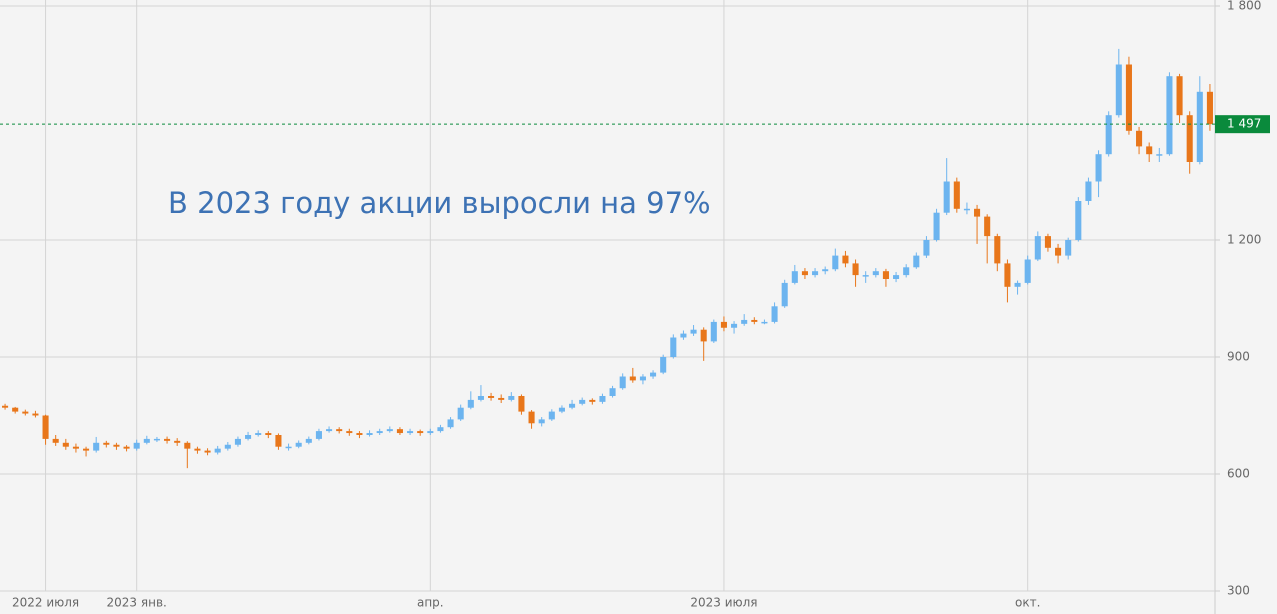  I want to click on last-price-box, so click(1242, 124).